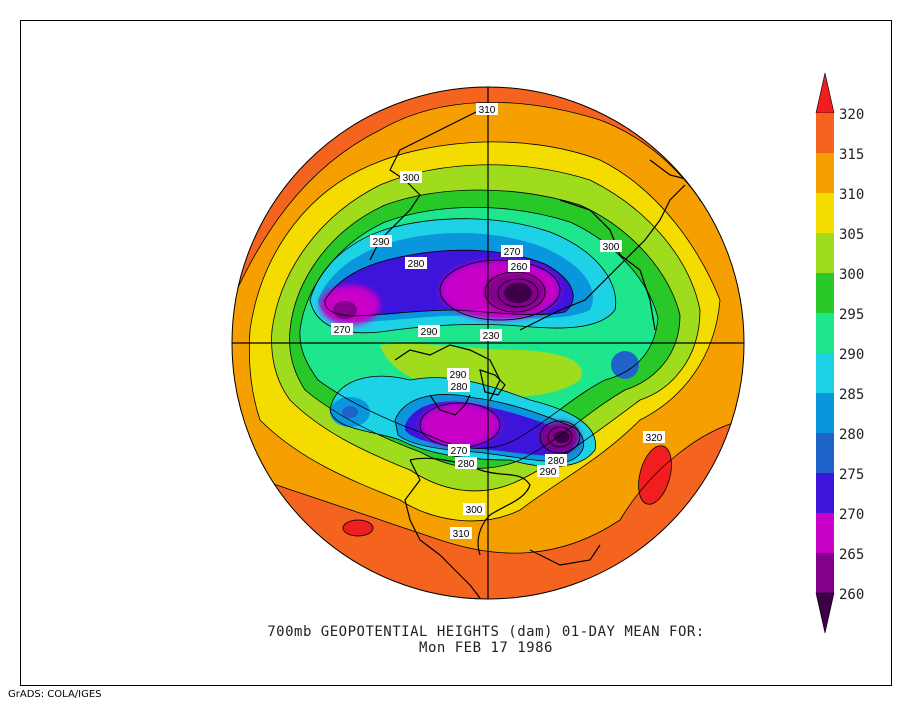  What do you see at coordinates (851, 355) in the screenshot?
I see `colorbar-tick-label: 290` at bounding box center [851, 355].